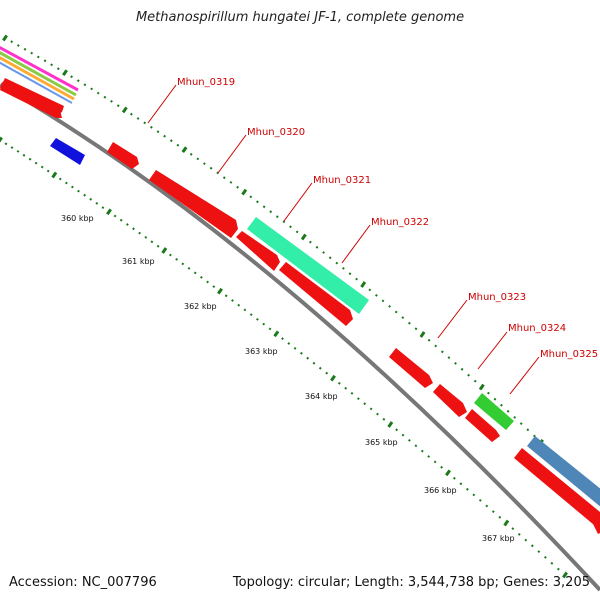 The width and height of the screenshot is (600, 600). Describe the element at coordinates (537, 328) in the screenshot. I see `gene-label-mhun-0324: Mhun_0324` at that location.